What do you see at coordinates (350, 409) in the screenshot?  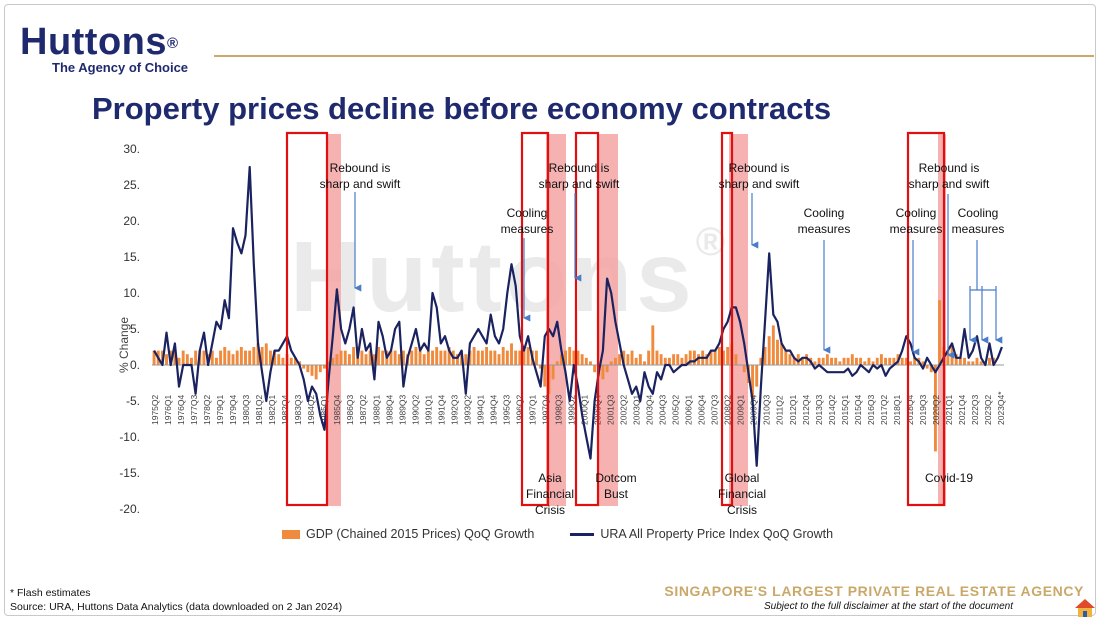 I see `x-tick-label: 1986Q3` at bounding box center [350, 409].